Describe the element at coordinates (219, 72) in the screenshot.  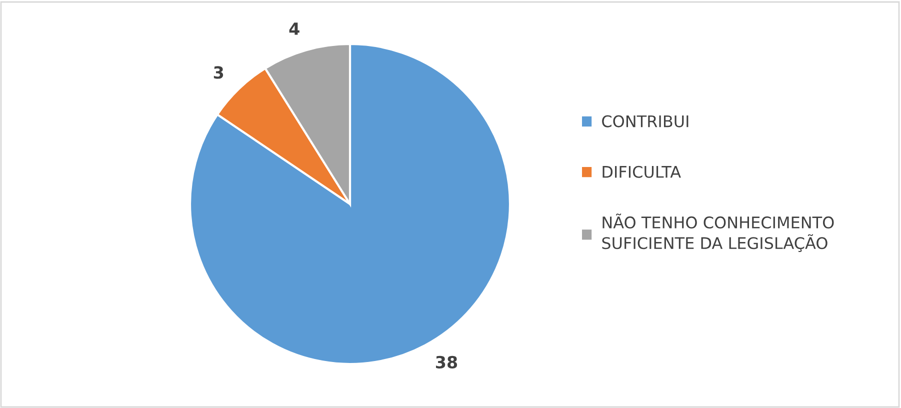
I see `data-label: 3` at that location.